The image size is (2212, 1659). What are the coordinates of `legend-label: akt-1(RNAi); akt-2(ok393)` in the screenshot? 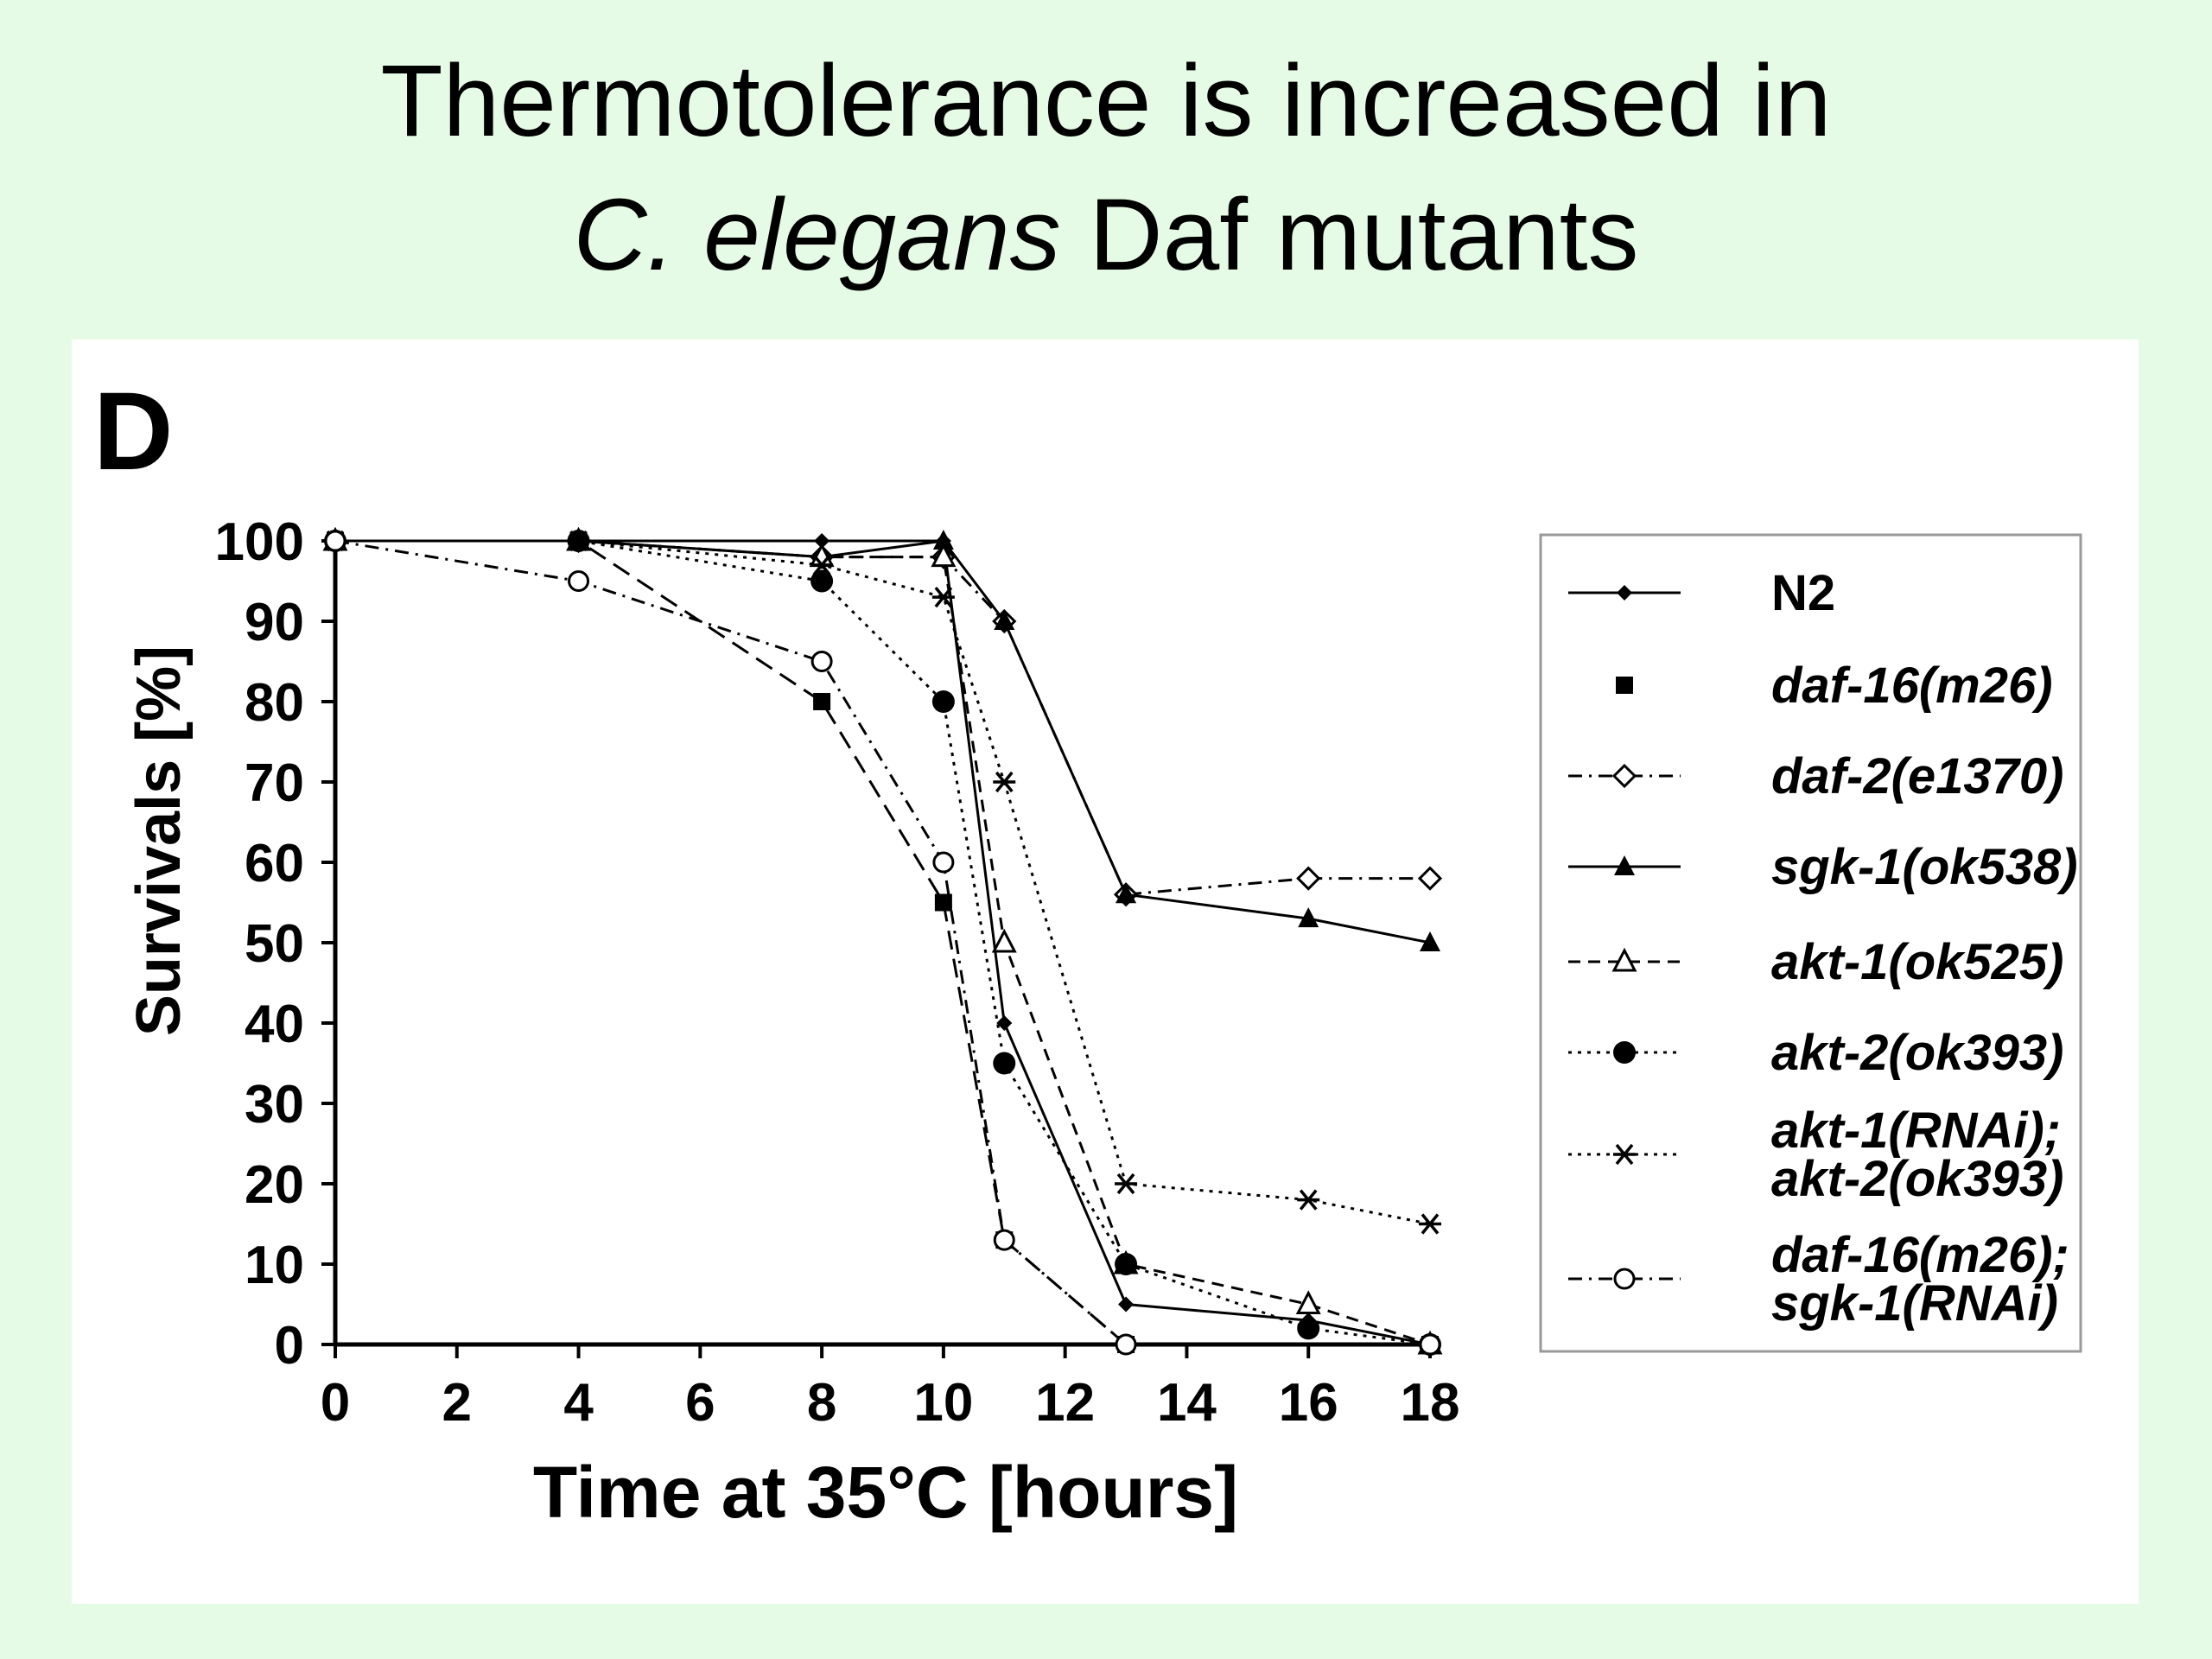 It's located at (1917, 1155).